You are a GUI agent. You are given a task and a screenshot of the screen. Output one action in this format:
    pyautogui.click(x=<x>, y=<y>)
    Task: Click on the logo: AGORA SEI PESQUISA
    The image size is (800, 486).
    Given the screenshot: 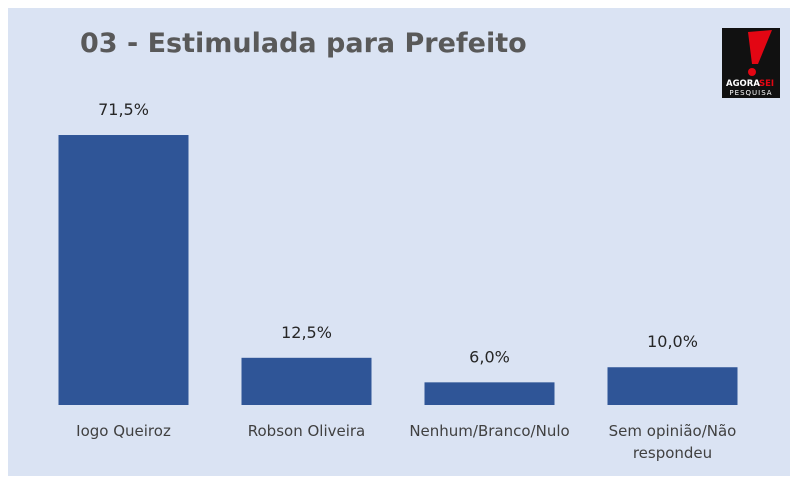 What is the action you would take?
    pyautogui.click(x=751, y=63)
    